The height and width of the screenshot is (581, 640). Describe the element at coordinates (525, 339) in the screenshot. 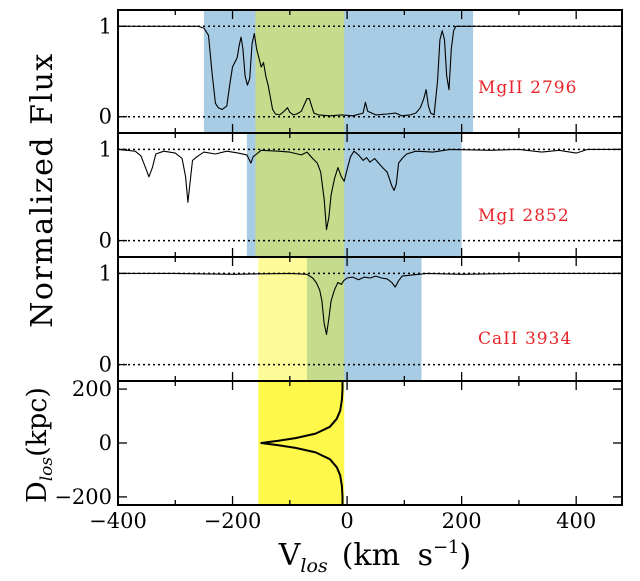

I see `ion-label: CaII 3934` at that location.